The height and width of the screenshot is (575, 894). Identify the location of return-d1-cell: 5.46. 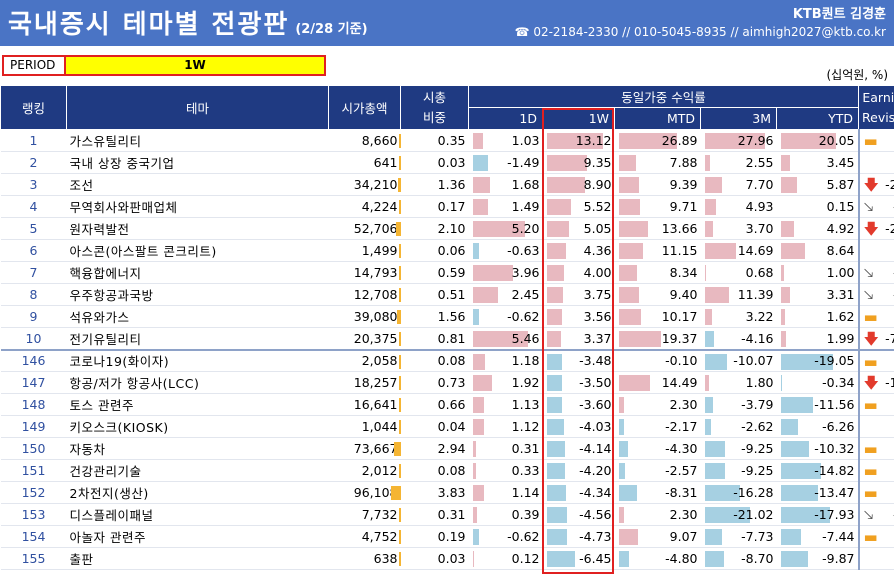
(505, 338).